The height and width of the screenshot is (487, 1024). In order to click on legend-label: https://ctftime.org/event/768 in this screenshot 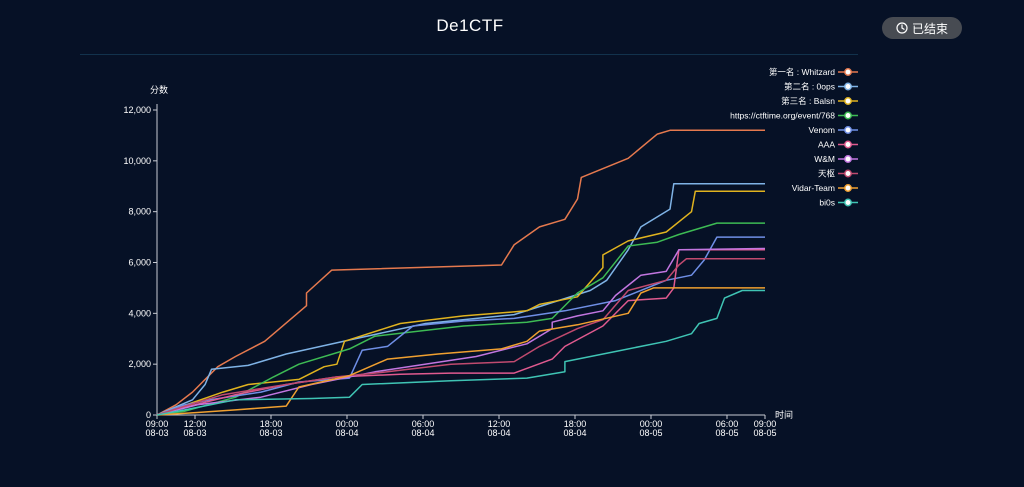, I will do `click(782, 116)`.